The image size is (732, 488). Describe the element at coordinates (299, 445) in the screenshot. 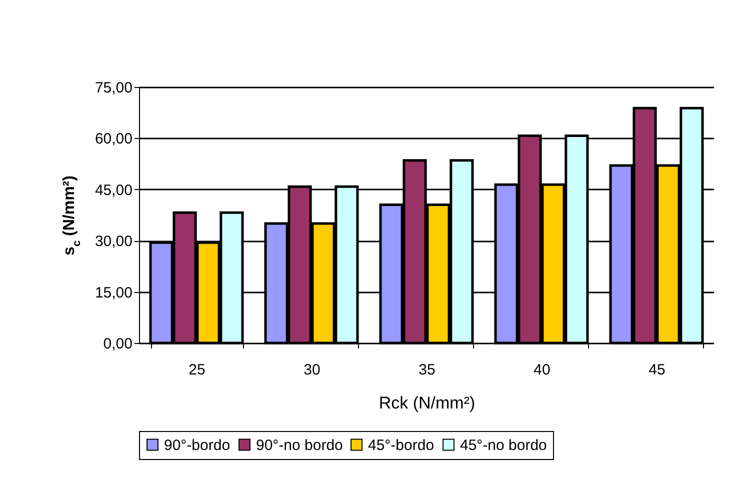

I see `legend-label: 90°-no bordo` at that location.